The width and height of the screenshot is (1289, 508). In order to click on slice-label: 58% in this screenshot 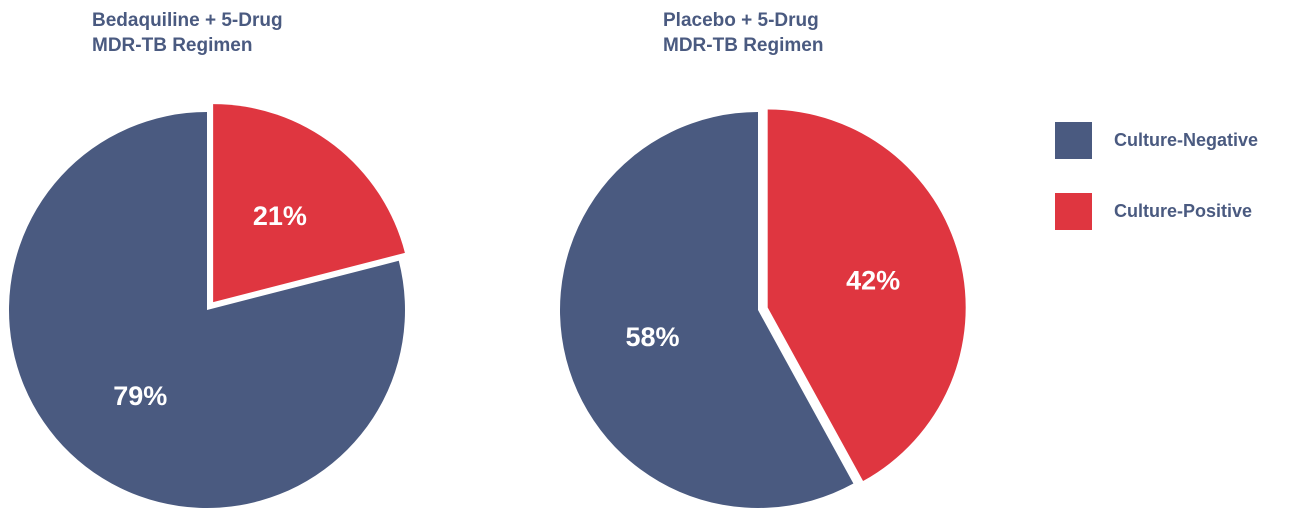, I will do `click(652, 337)`.